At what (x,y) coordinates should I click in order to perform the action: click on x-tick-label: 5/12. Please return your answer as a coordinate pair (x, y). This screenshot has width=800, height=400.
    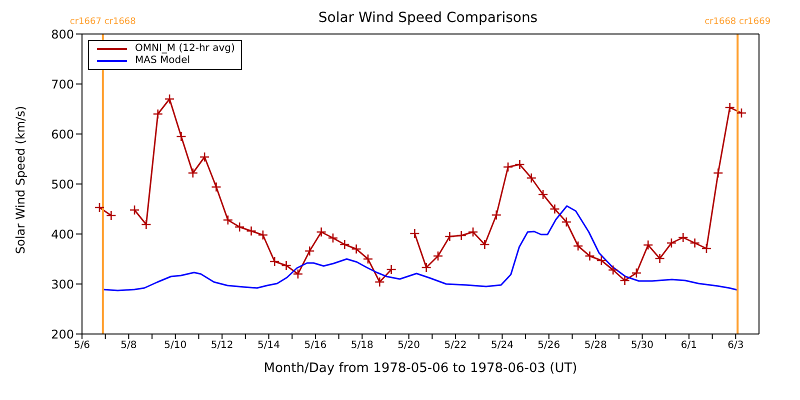
    Looking at the image, I should click on (222, 346).